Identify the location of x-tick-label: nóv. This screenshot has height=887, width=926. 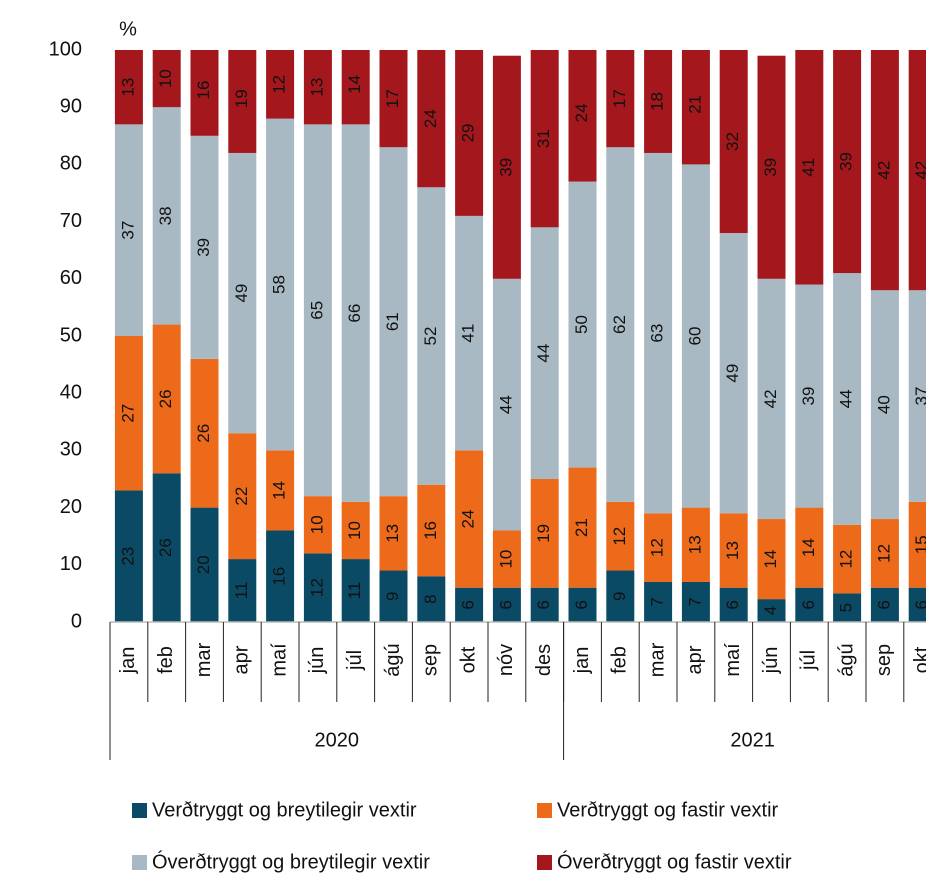
(506, 660).